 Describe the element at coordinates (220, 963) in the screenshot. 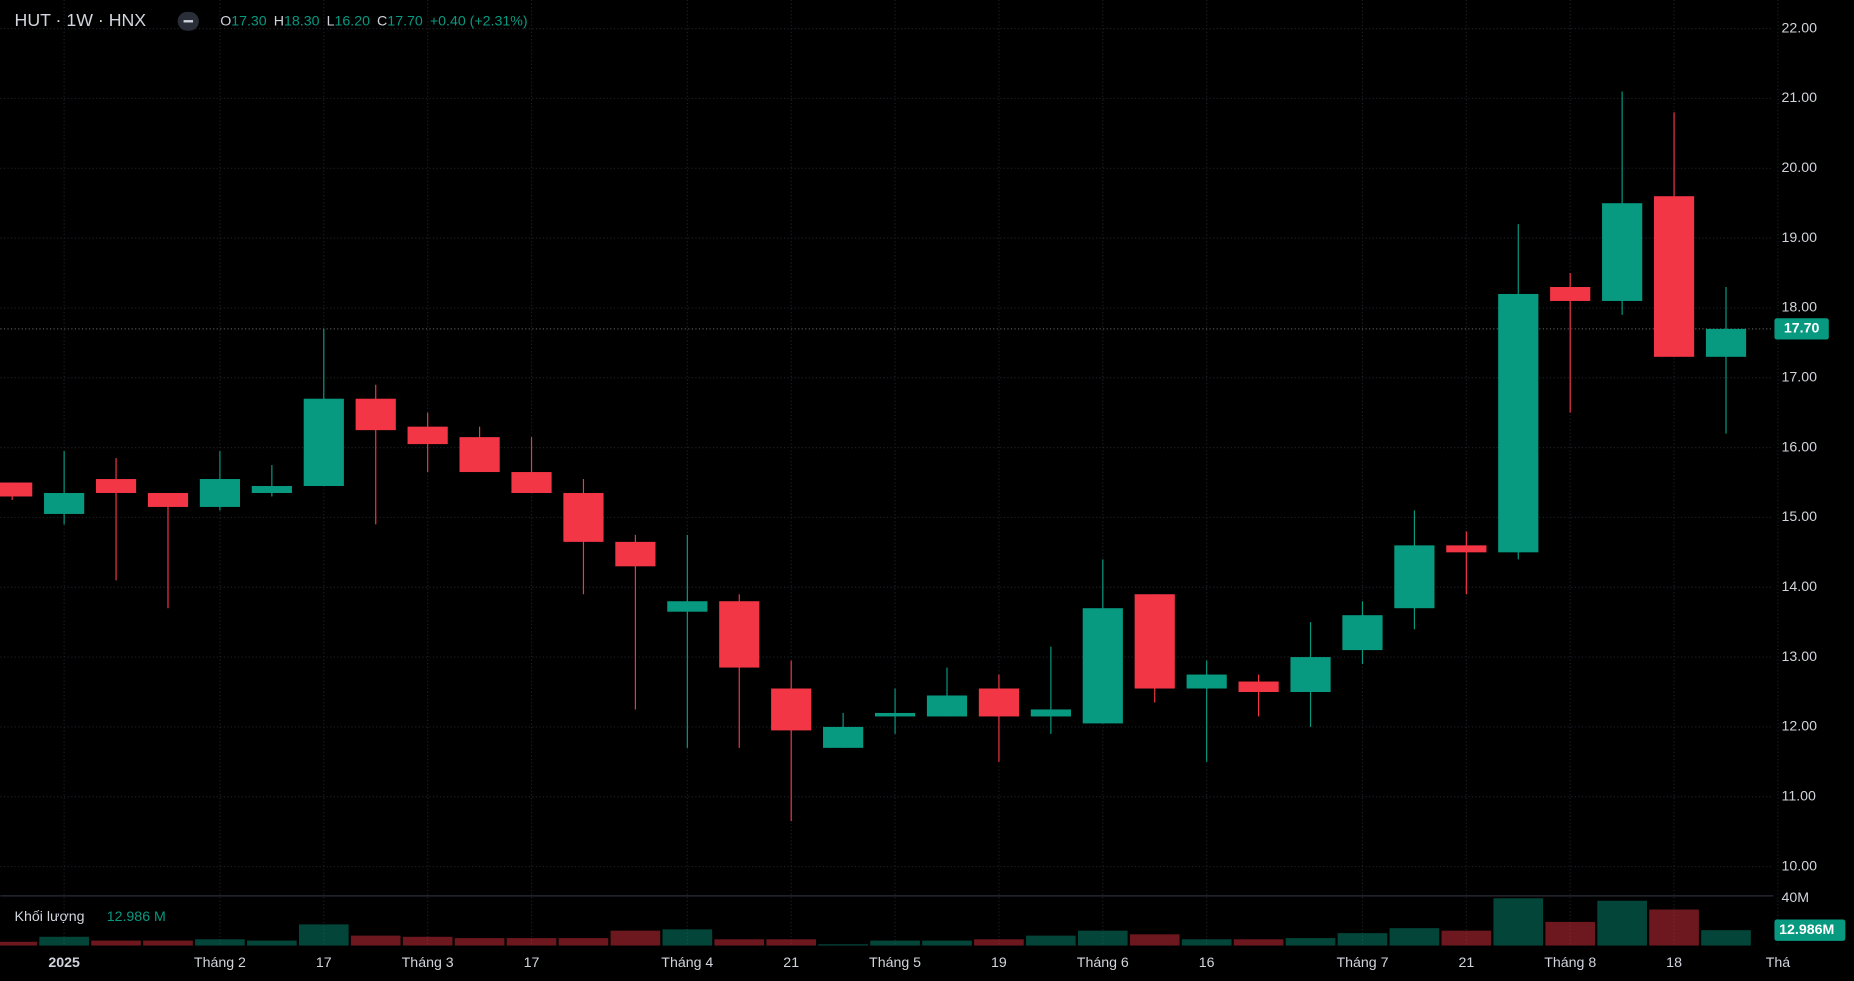

I see `x-tick-label: Tháng 2` at that location.